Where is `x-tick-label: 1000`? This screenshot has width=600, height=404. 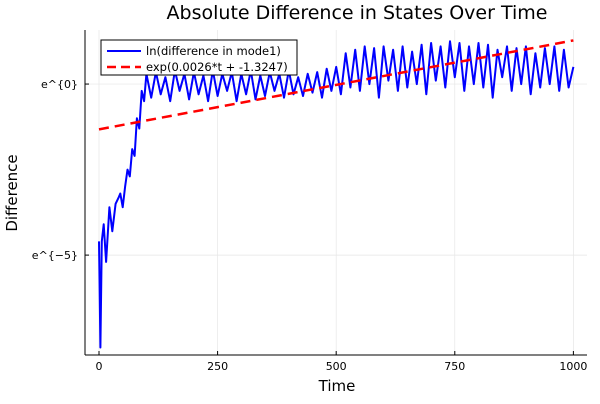
x-tick-label: 1000 is located at coordinates (573, 366).